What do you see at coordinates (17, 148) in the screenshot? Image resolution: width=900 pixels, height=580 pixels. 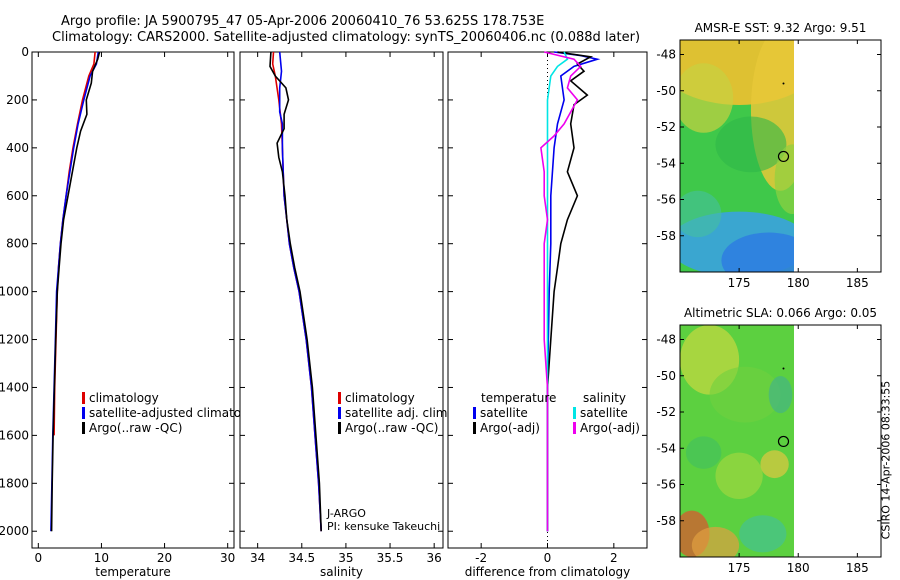 I see `depth-tick-label: 400` at bounding box center [17, 148].